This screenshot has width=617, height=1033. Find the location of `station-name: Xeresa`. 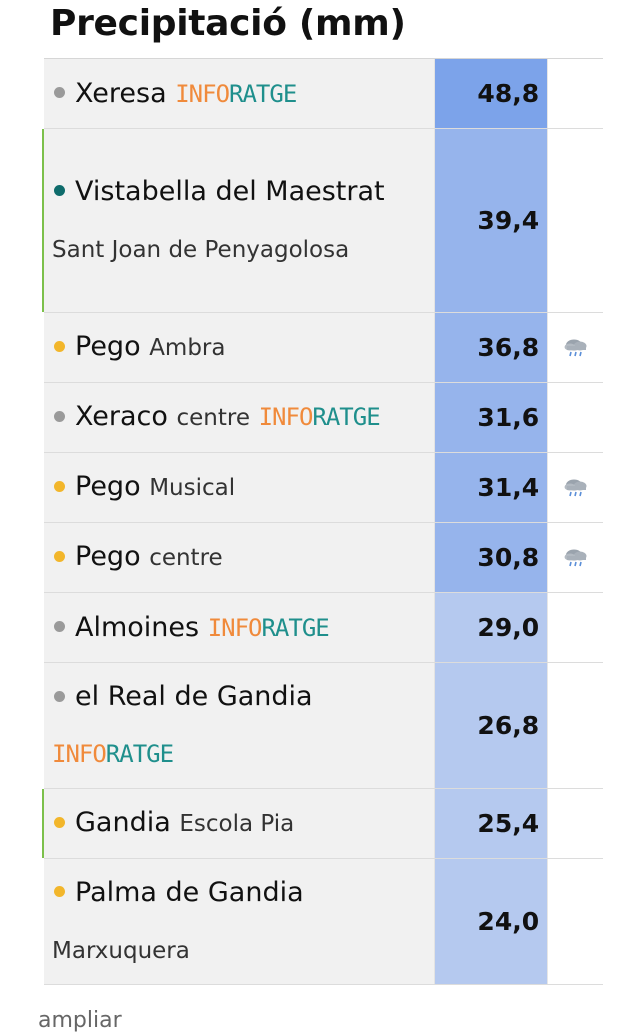

station-name: Xeresa is located at coordinates (121, 93).